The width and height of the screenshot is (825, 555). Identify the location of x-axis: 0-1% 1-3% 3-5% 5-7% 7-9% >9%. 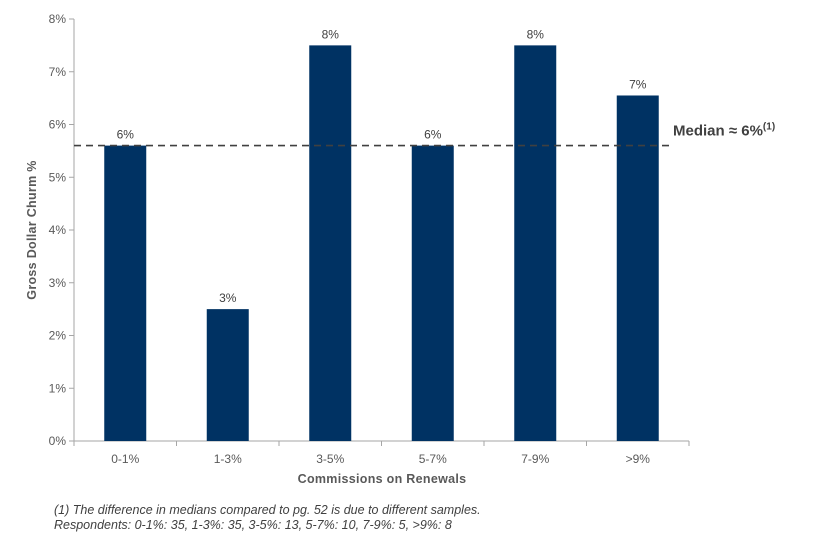
(381, 453).